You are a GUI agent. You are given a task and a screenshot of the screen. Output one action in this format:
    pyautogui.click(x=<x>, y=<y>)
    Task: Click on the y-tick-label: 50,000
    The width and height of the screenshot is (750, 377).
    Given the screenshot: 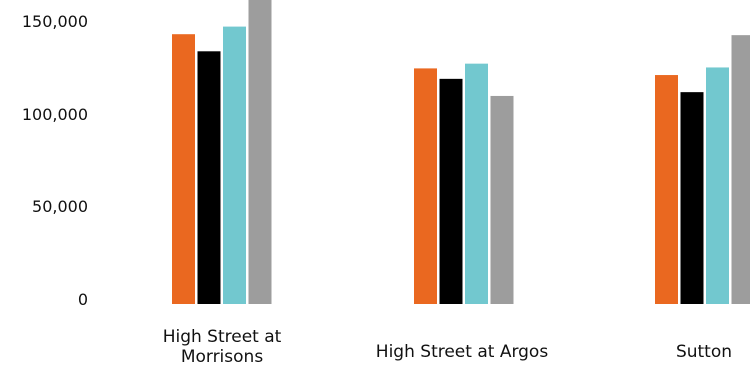 What is the action you would take?
    pyautogui.click(x=60, y=206)
    